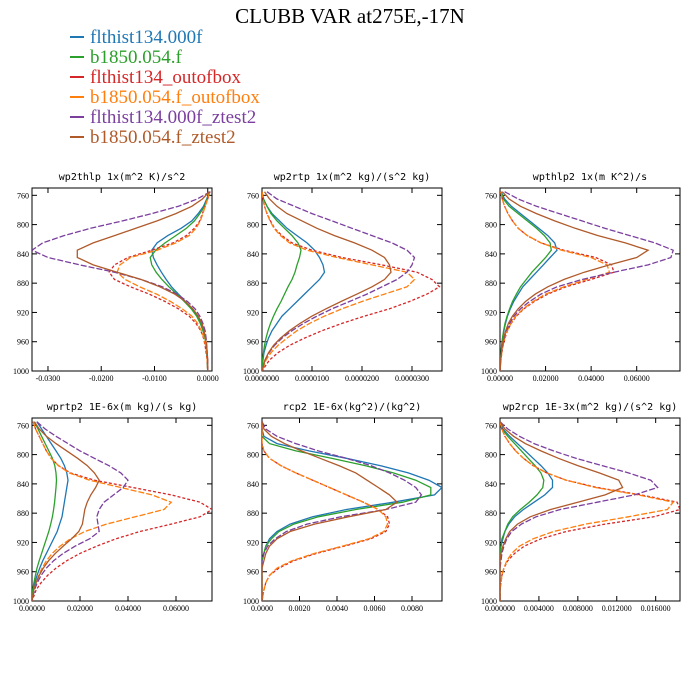 This screenshot has height=700, width=700. Describe the element at coordinates (539, 608) in the screenshot. I see `x-tick-label: 0.004000` at that location.